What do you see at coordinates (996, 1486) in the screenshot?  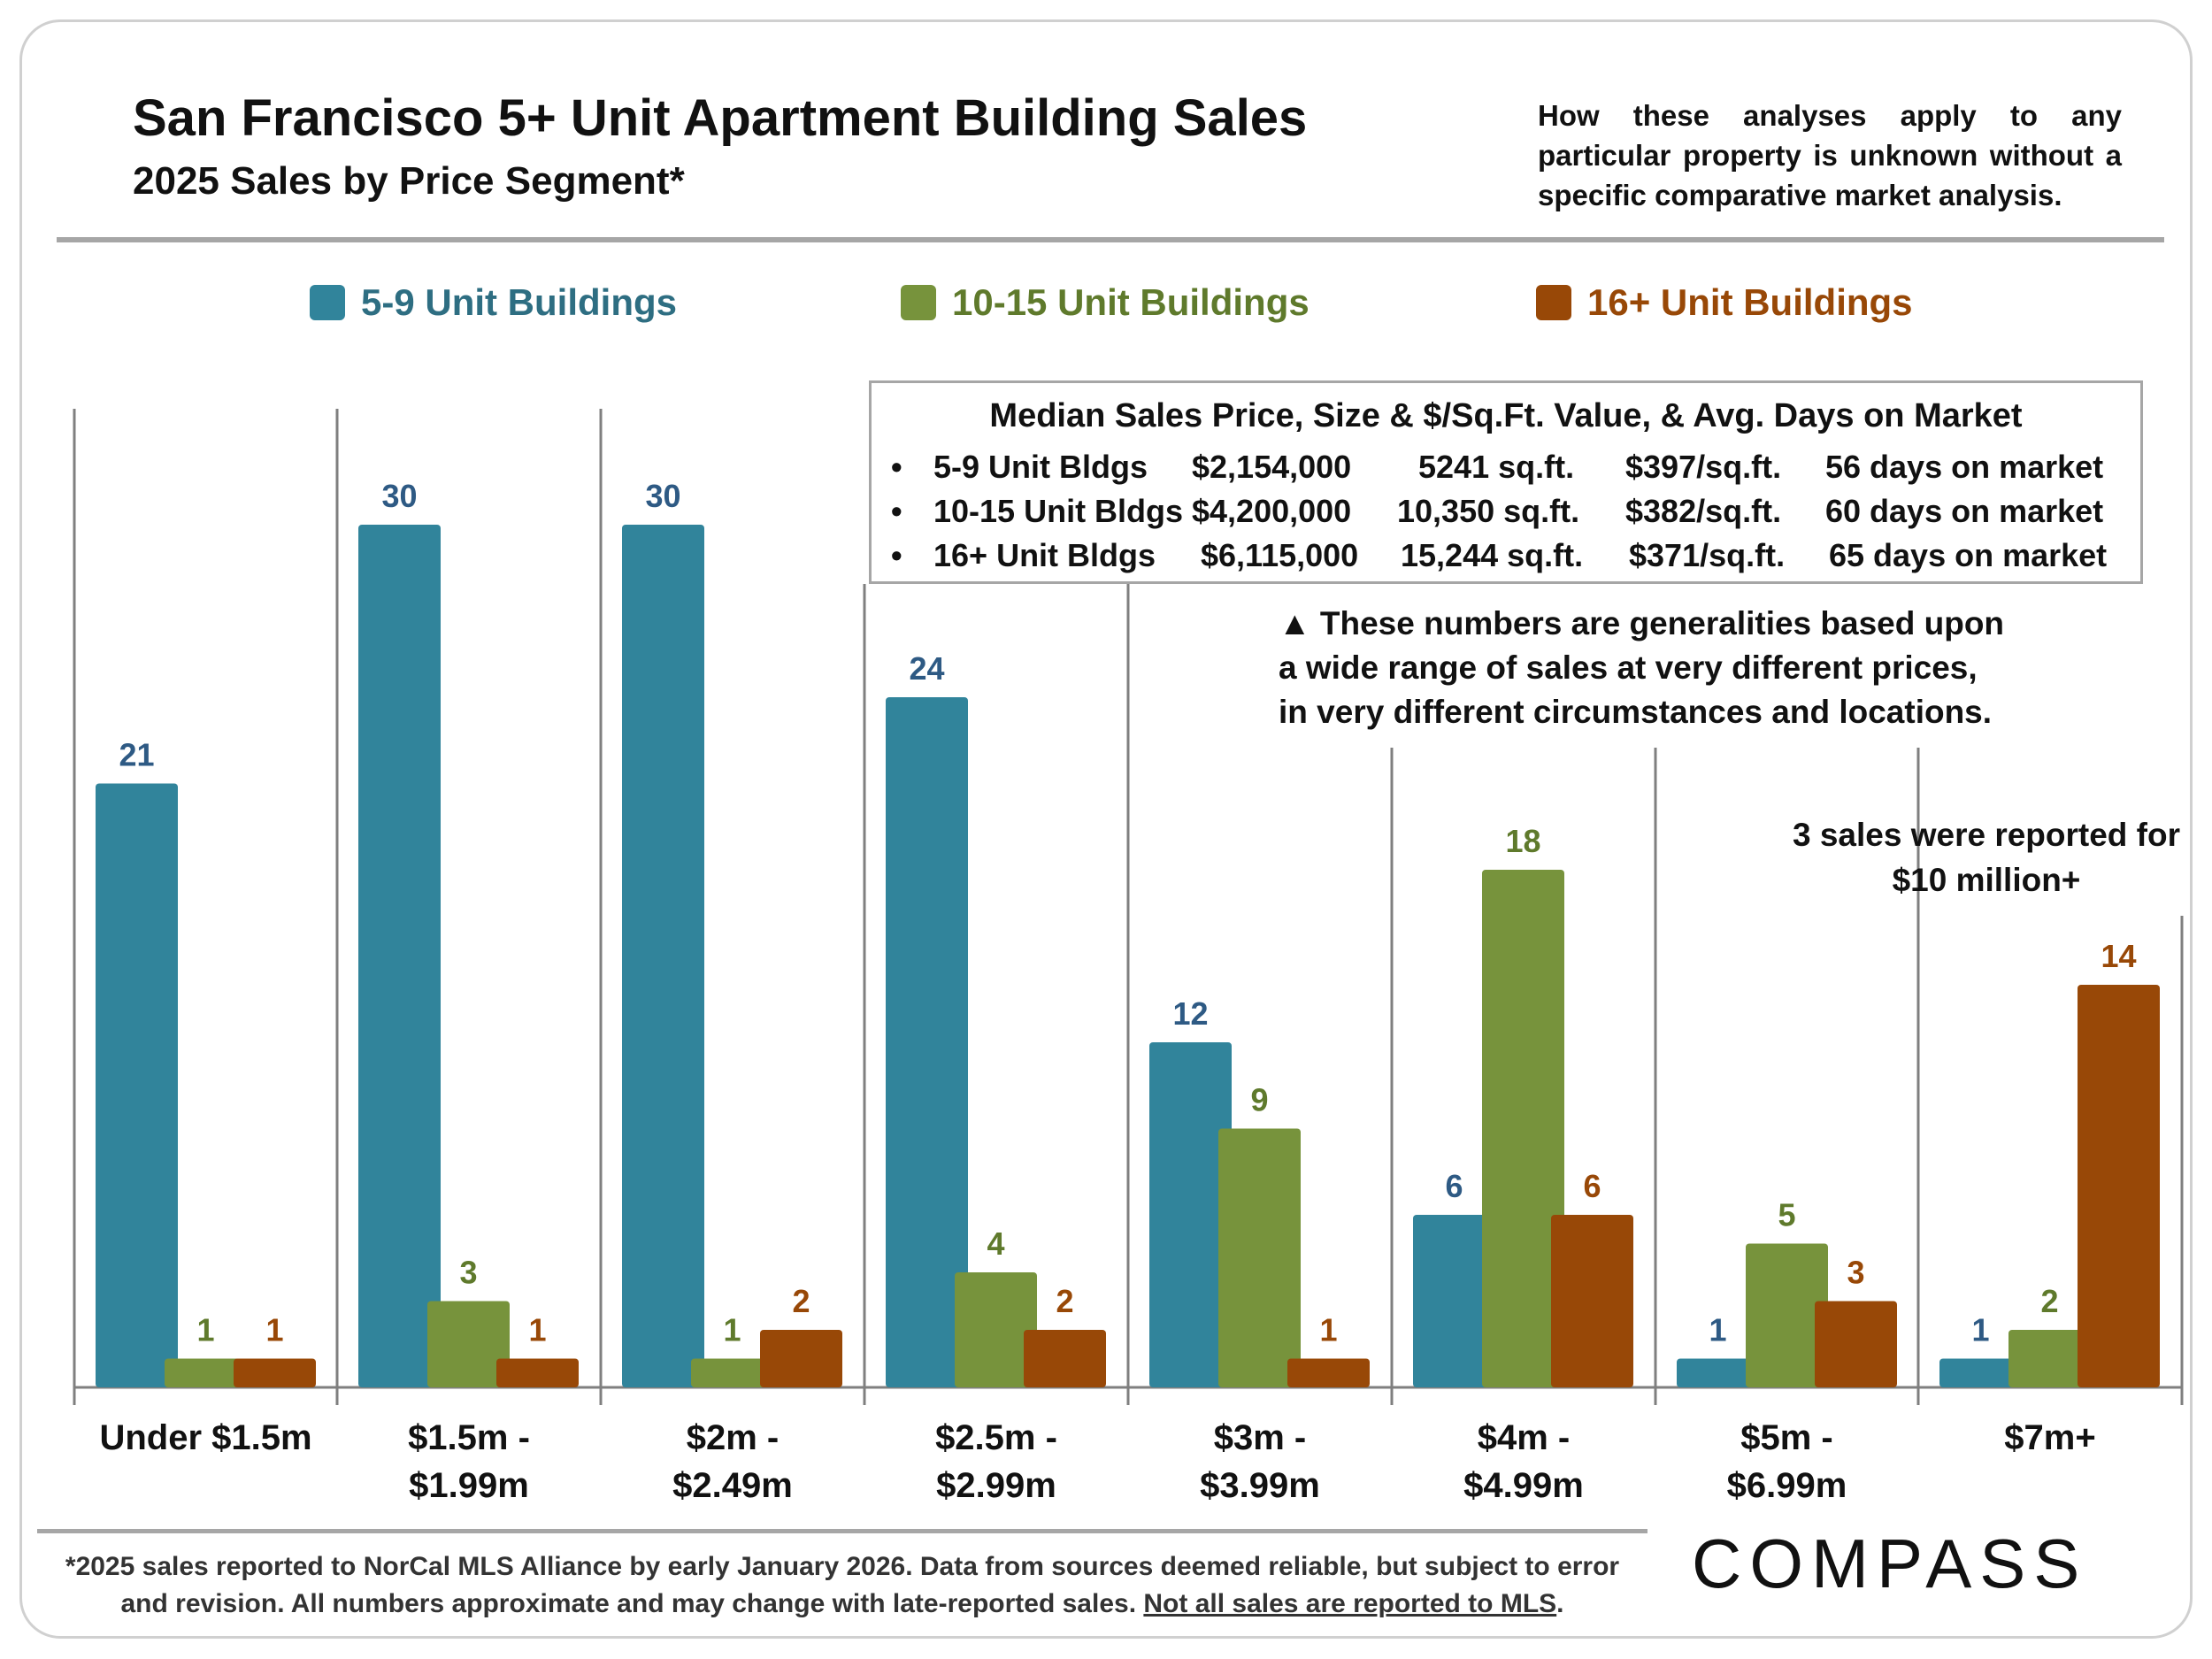 I see `x-tick-label-line: $2.99m` at bounding box center [996, 1486].